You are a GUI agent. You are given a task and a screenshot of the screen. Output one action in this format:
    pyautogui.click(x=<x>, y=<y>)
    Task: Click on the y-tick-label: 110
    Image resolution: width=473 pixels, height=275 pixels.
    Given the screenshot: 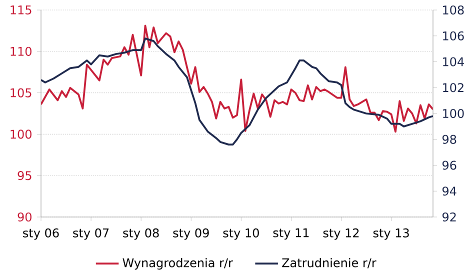 What is the action you would take?
    pyautogui.click(x=21, y=51)
    